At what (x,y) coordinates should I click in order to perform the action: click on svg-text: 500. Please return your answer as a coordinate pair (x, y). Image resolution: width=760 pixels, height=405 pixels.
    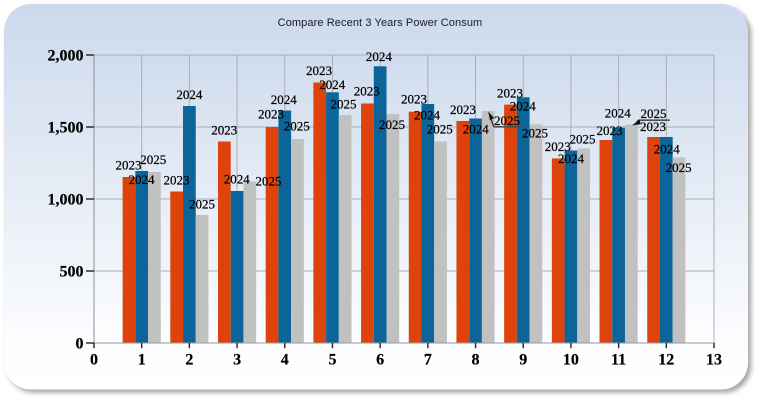
    Looking at the image, I should click on (72, 272).